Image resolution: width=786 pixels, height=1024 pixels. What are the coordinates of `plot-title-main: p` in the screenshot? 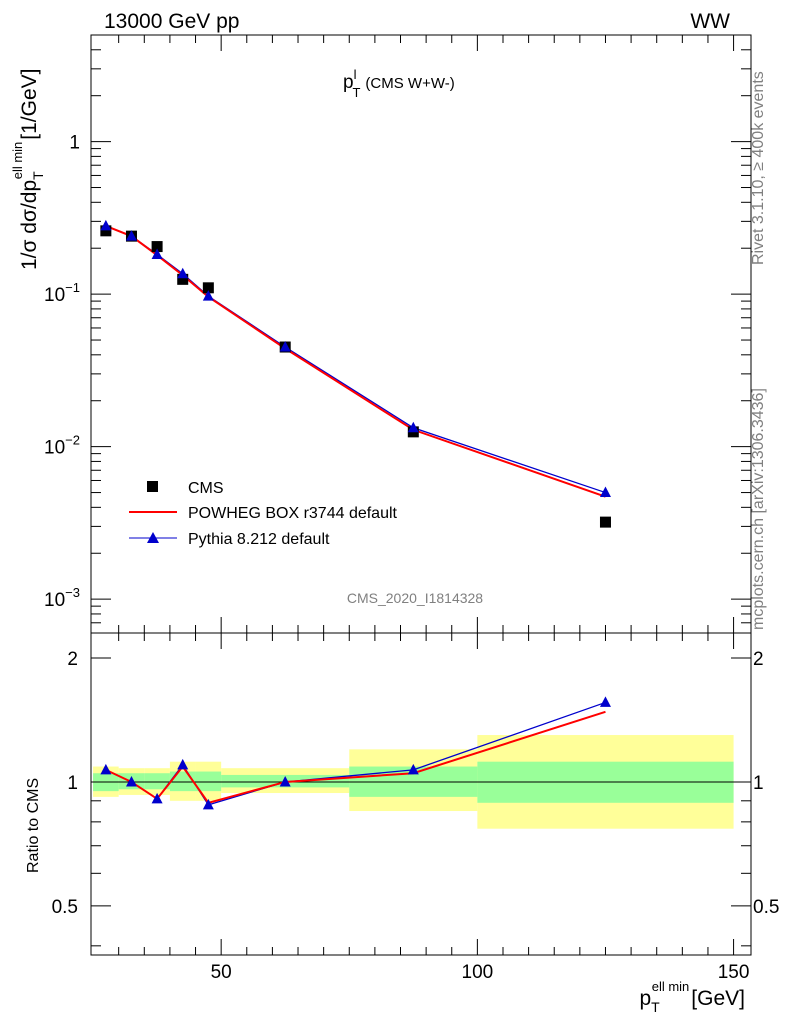 It's located at (348, 82).